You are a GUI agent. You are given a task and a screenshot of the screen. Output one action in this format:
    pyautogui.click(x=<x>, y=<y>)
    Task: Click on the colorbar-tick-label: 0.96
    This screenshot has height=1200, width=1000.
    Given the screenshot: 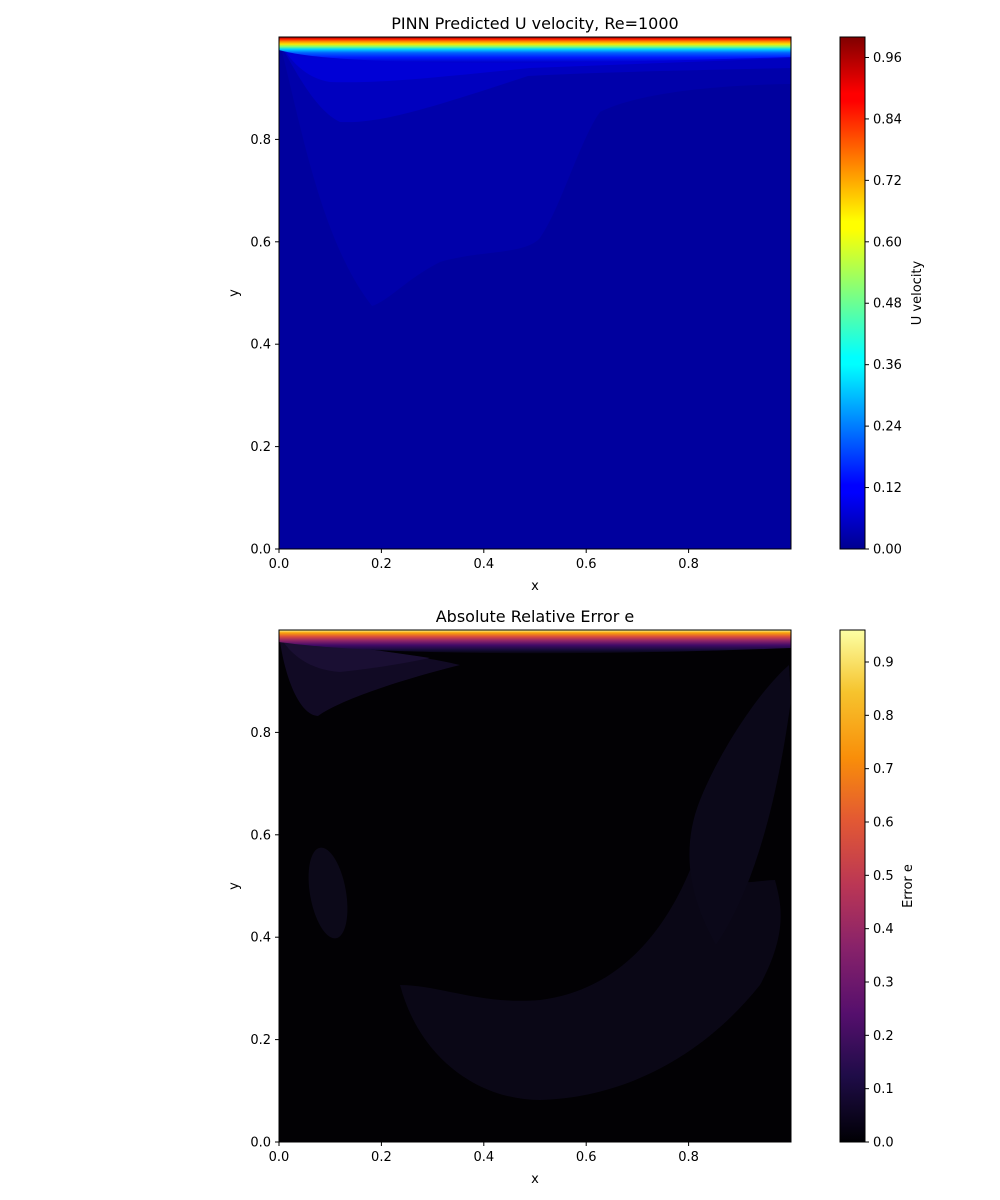 What is the action you would take?
    pyautogui.click(x=887, y=58)
    